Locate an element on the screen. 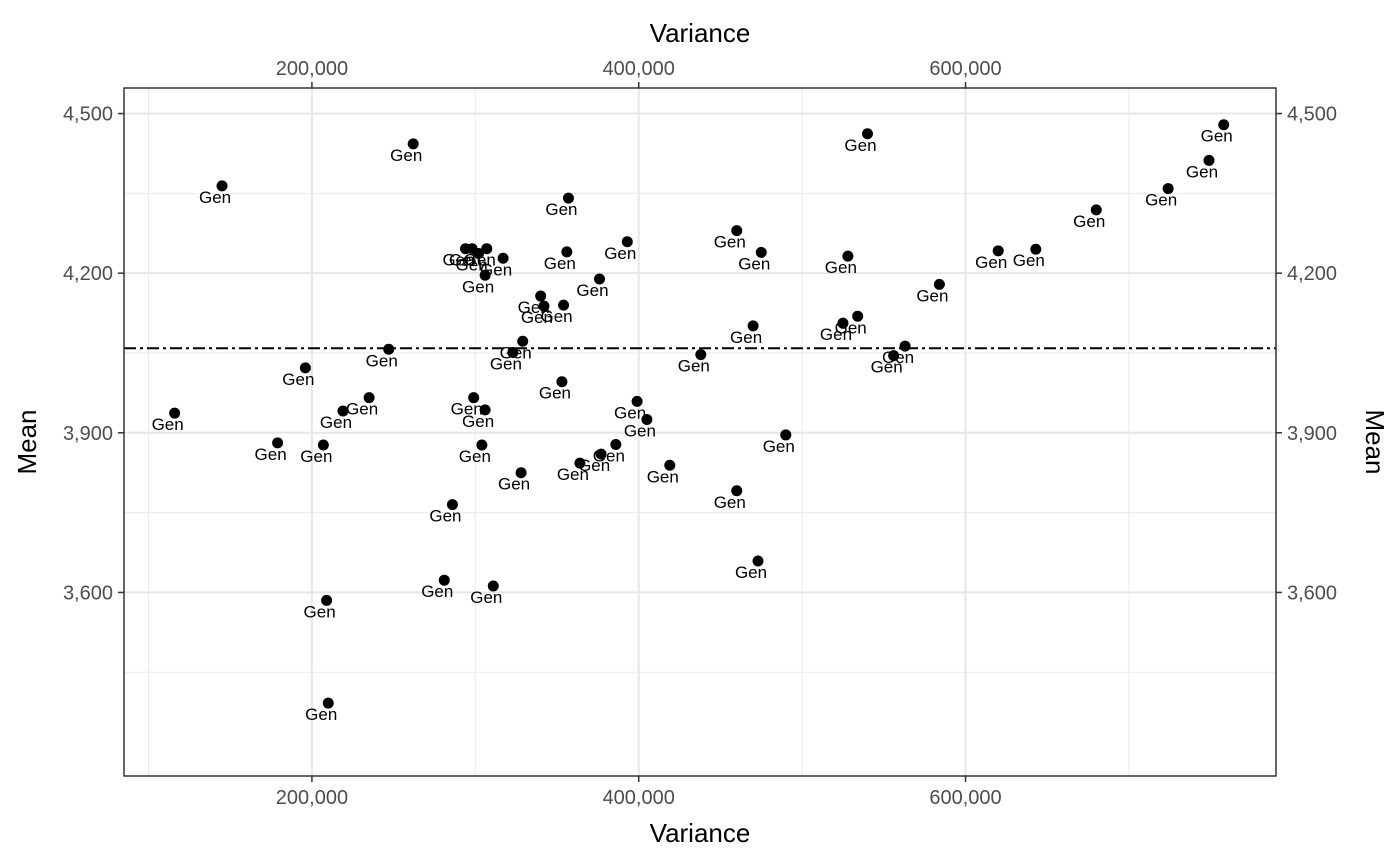 Image resolution: width=1400 pixels, height=866 pixels. x-tick-label-top: 600,000 is located at coordinates (965, 69).